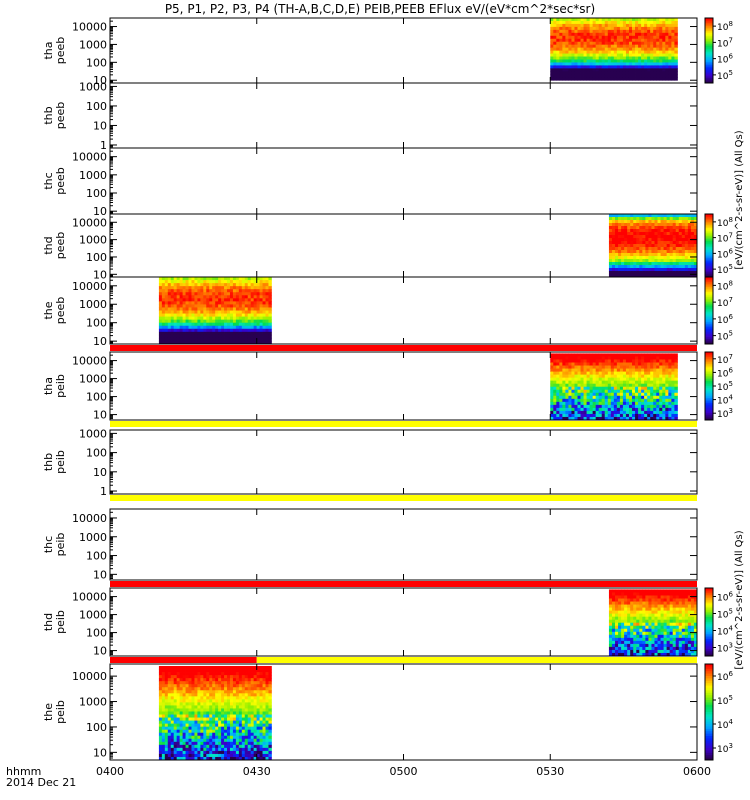 This screenshot has width=750, height=800. I want to click on y-tick-label-2-1: 100, so click(96, 193).